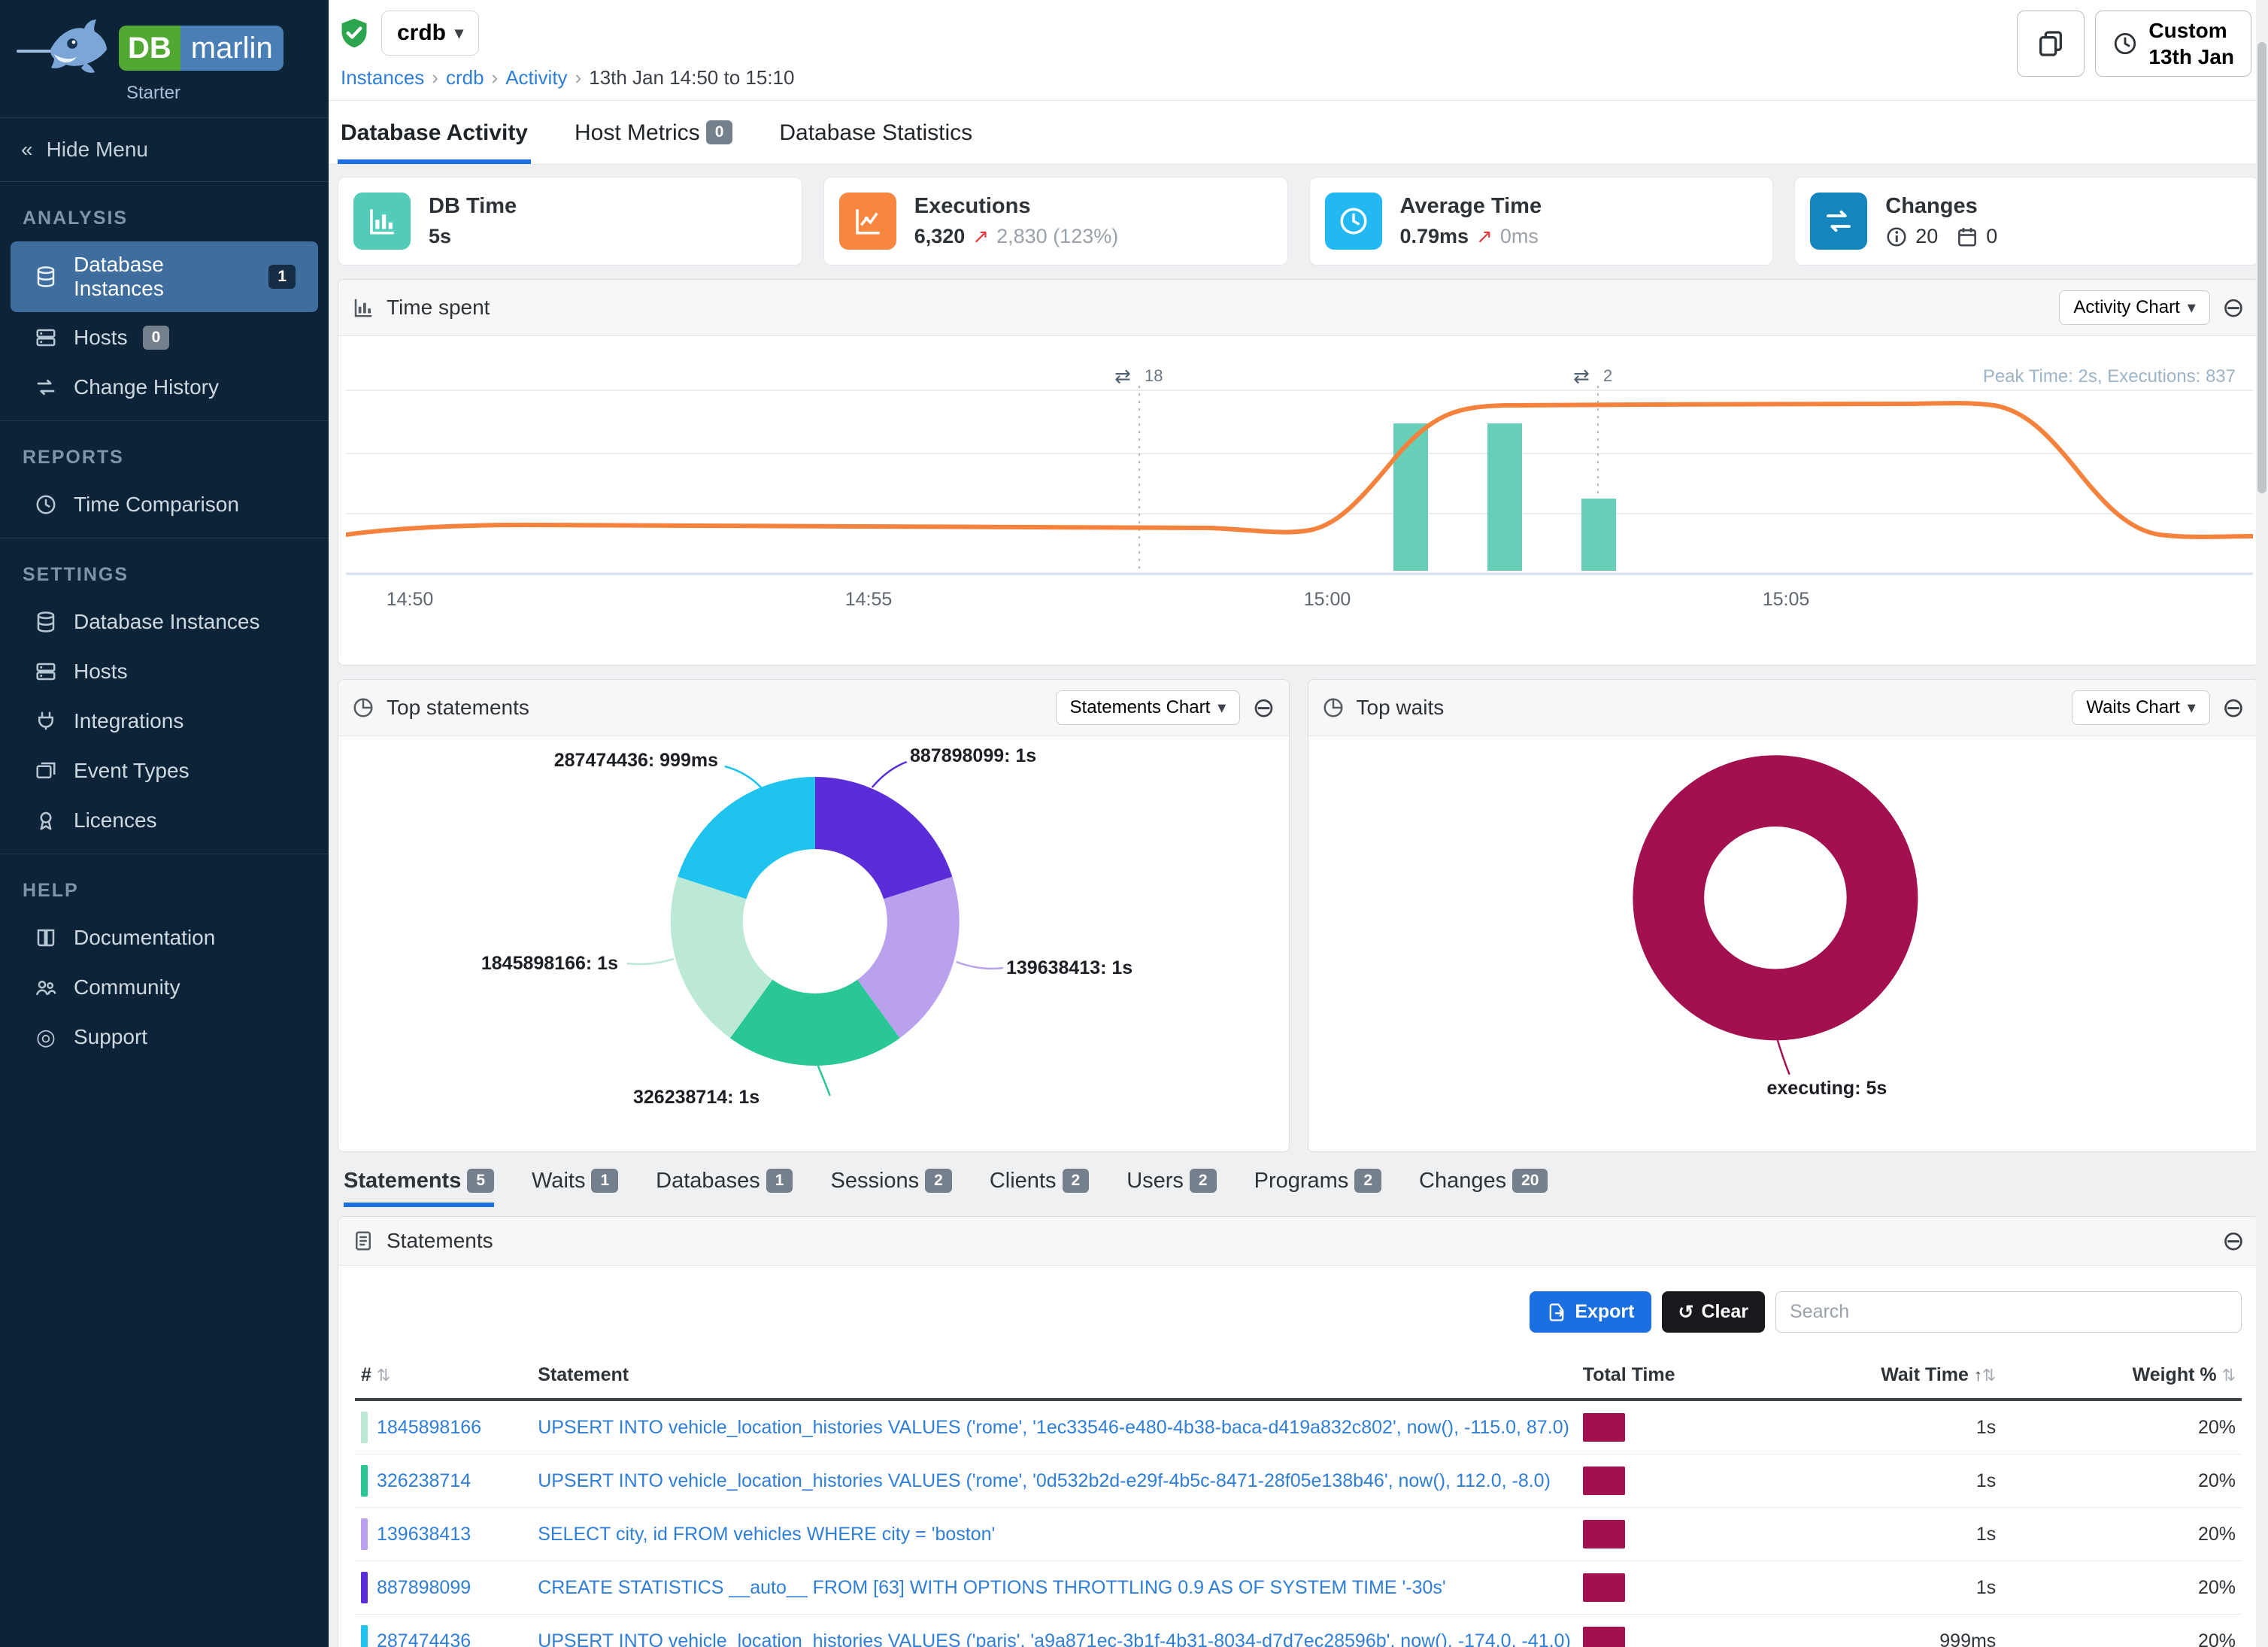 This screenshot has width=2268, height=1647. Describe the element at coordinates (383, 77) in the screenshot. I see `breadcrumb-instances: Instances` at that location.